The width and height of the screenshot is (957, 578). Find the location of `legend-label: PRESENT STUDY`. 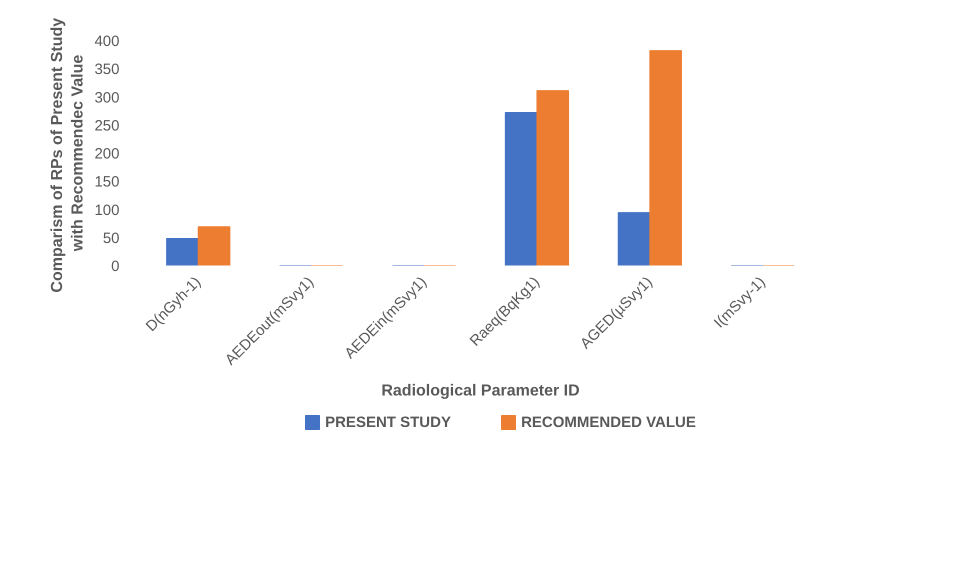

legend-label: PRESENT STUDY is located at coordinates (388, 422).